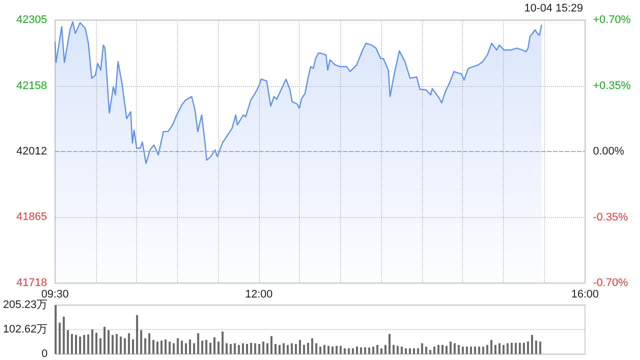 The height and width of the screenshot is (360, 640). What do you see at coordinates (25, 305) in the screenshot?
I see `y-tick-label: 205.23万` at bounding box center [25, 305].